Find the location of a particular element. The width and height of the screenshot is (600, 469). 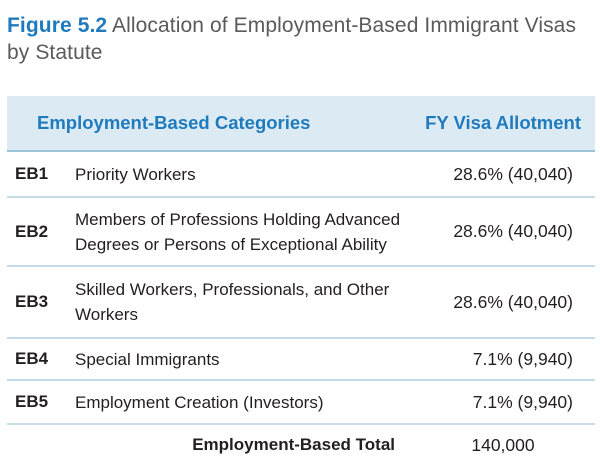

category-code: EB3 is located at coordinates (32, 301).